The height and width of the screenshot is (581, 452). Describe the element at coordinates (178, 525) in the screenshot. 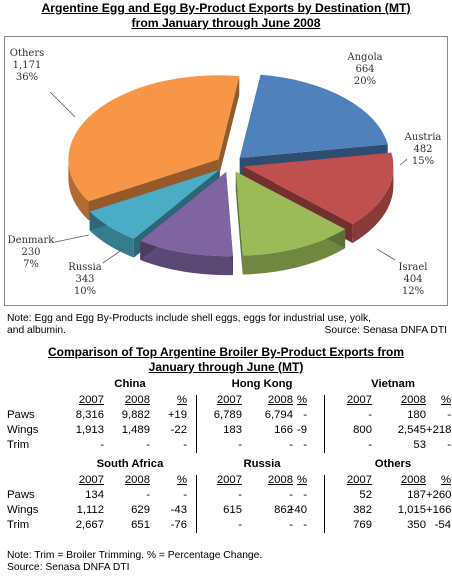

I see `cell-south-africa-trim-pct: -76` at that location.